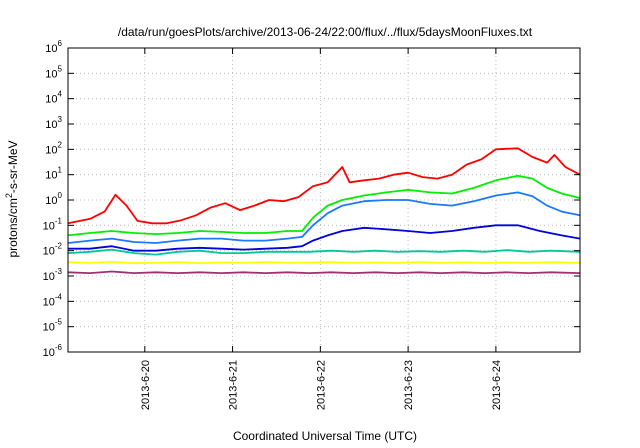 The image size is (640, 448). What do you see at coordinates (53, 300) in the screenshot?
I see `y-tick-label: 10⁻⁴` at bounding box center [53, 300].